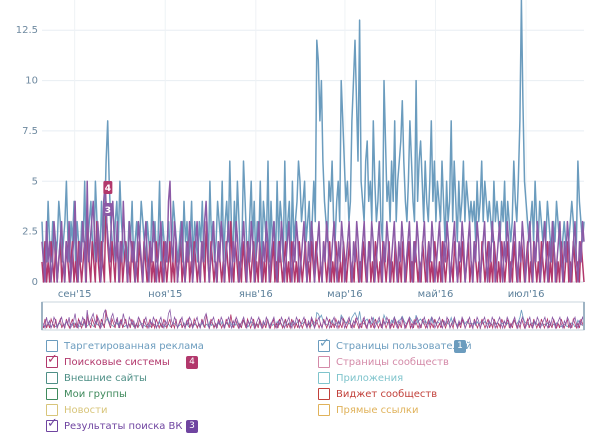  What do you see at coordinates (436, 294) in the screenshot?
I see `x-tick-label: май'16` at bounding box center [436, 294].